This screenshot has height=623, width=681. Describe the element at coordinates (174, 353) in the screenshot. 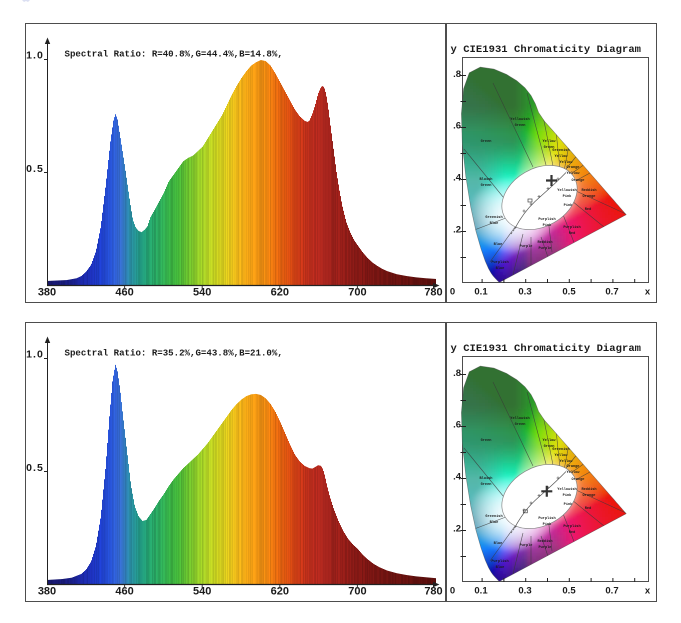

I see `svg-text:Spectral Ratio: R=35.2%,G=43.: Spectral Ratio: R=35.2%,G=43.8%,B=21.0%,` at that location.